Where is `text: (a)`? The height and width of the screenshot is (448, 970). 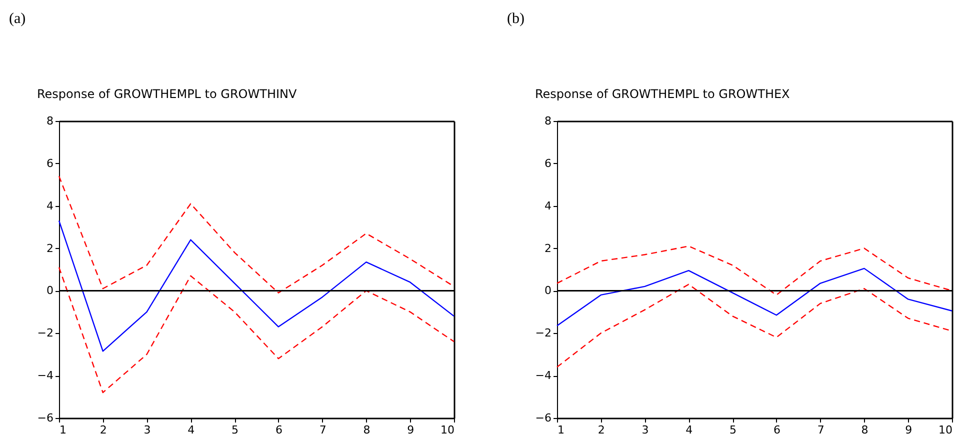 text: (a) is located at coordinates (17, 19).